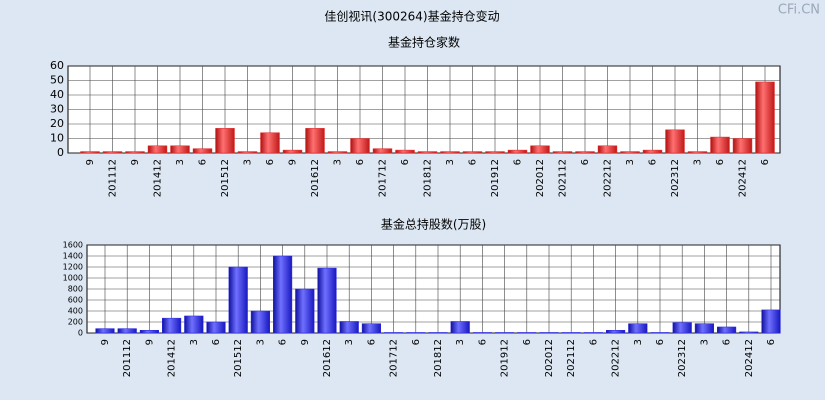  What do you see at coordinates (616, 358) in the screenshot?
I see `x-tick-label: 202212` at bounding box center [616, 358].